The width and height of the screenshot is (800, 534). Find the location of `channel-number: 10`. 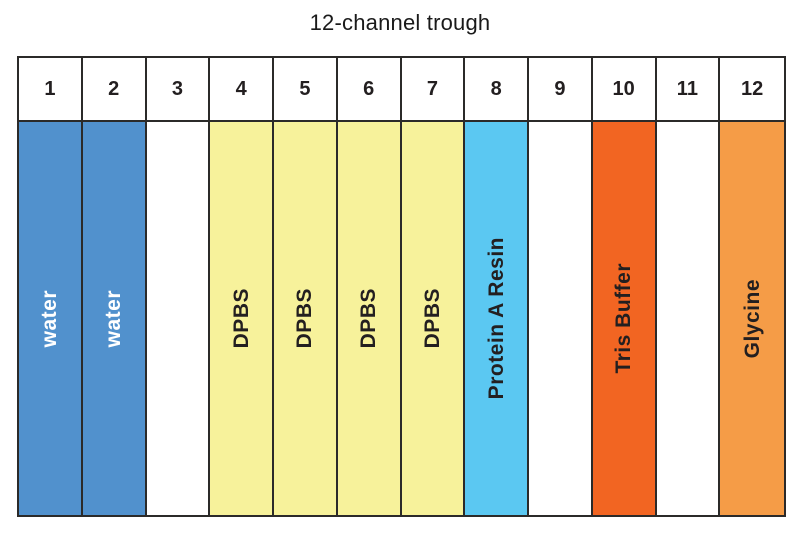

channel-number: 10 is located at coordinates (623, 88).